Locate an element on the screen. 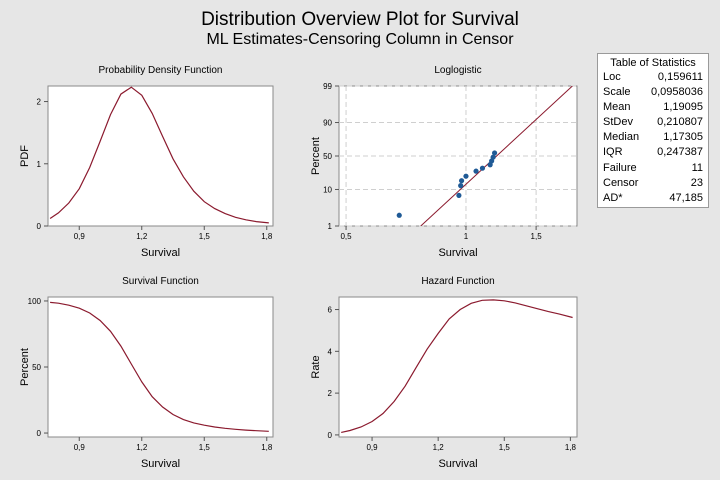 The image size is (720, 480). stat-row-censor: Censor 23 is located at coordinates (653, 183).